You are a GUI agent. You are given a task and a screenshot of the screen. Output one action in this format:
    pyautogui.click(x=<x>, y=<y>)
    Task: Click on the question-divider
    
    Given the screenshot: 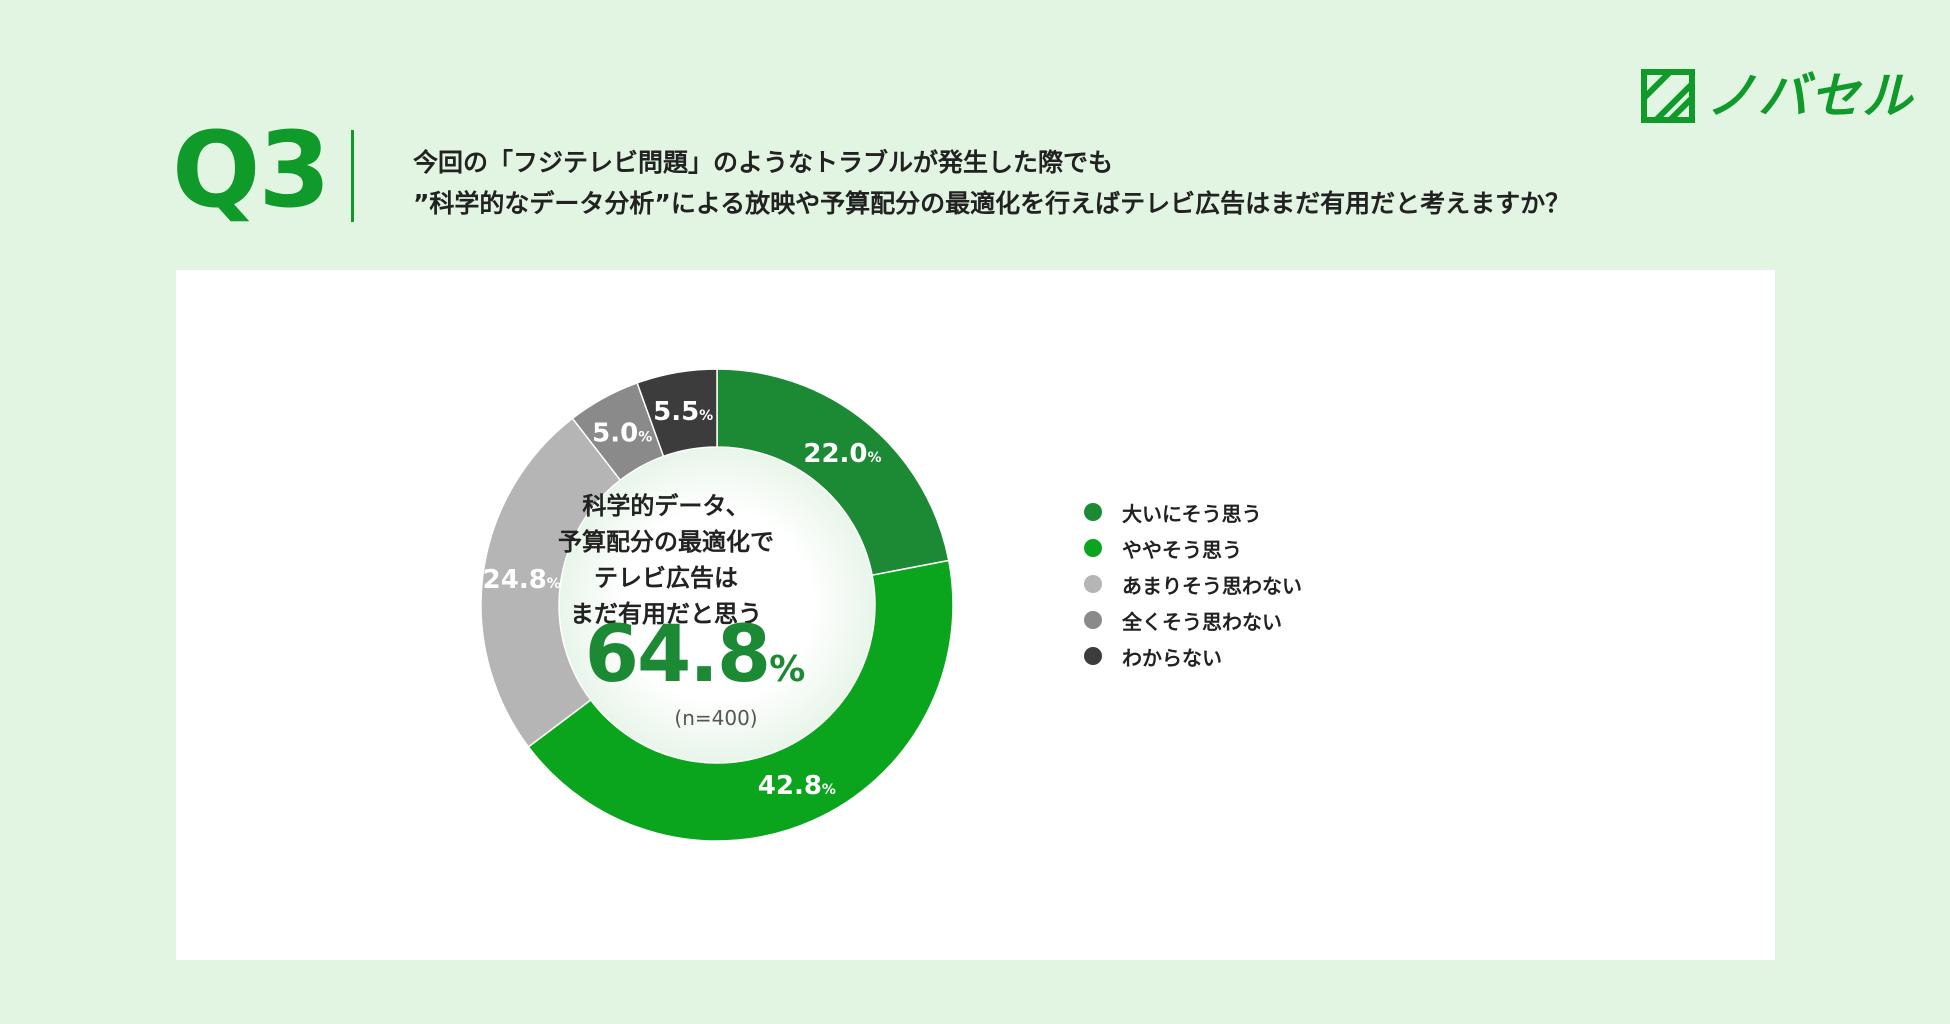 What is the action you would take?
    pyautogui.click(x=352, y=176)
    